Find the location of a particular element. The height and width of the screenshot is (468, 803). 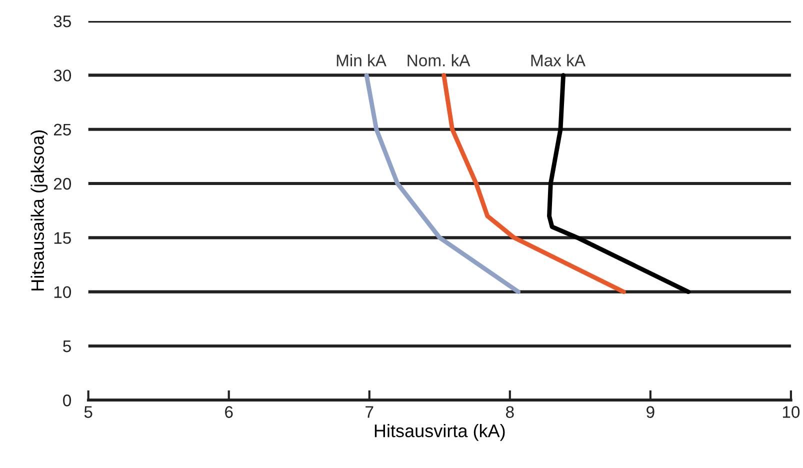

y-tick-label: 30 is located at coordinates (63, 76).